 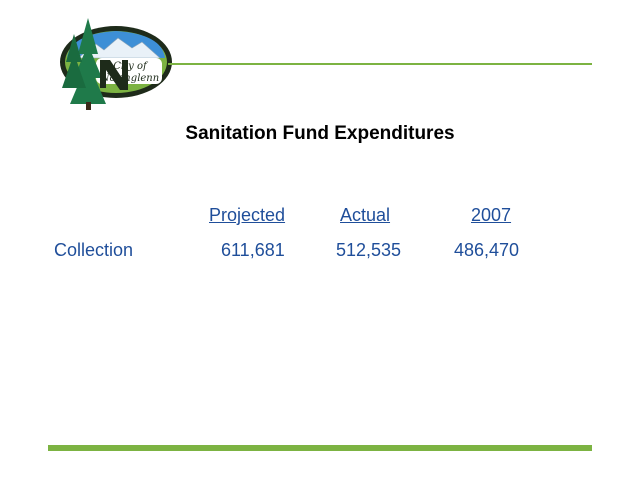 I want to click on column-header-2007: 2007, so click(x=491, y=215).